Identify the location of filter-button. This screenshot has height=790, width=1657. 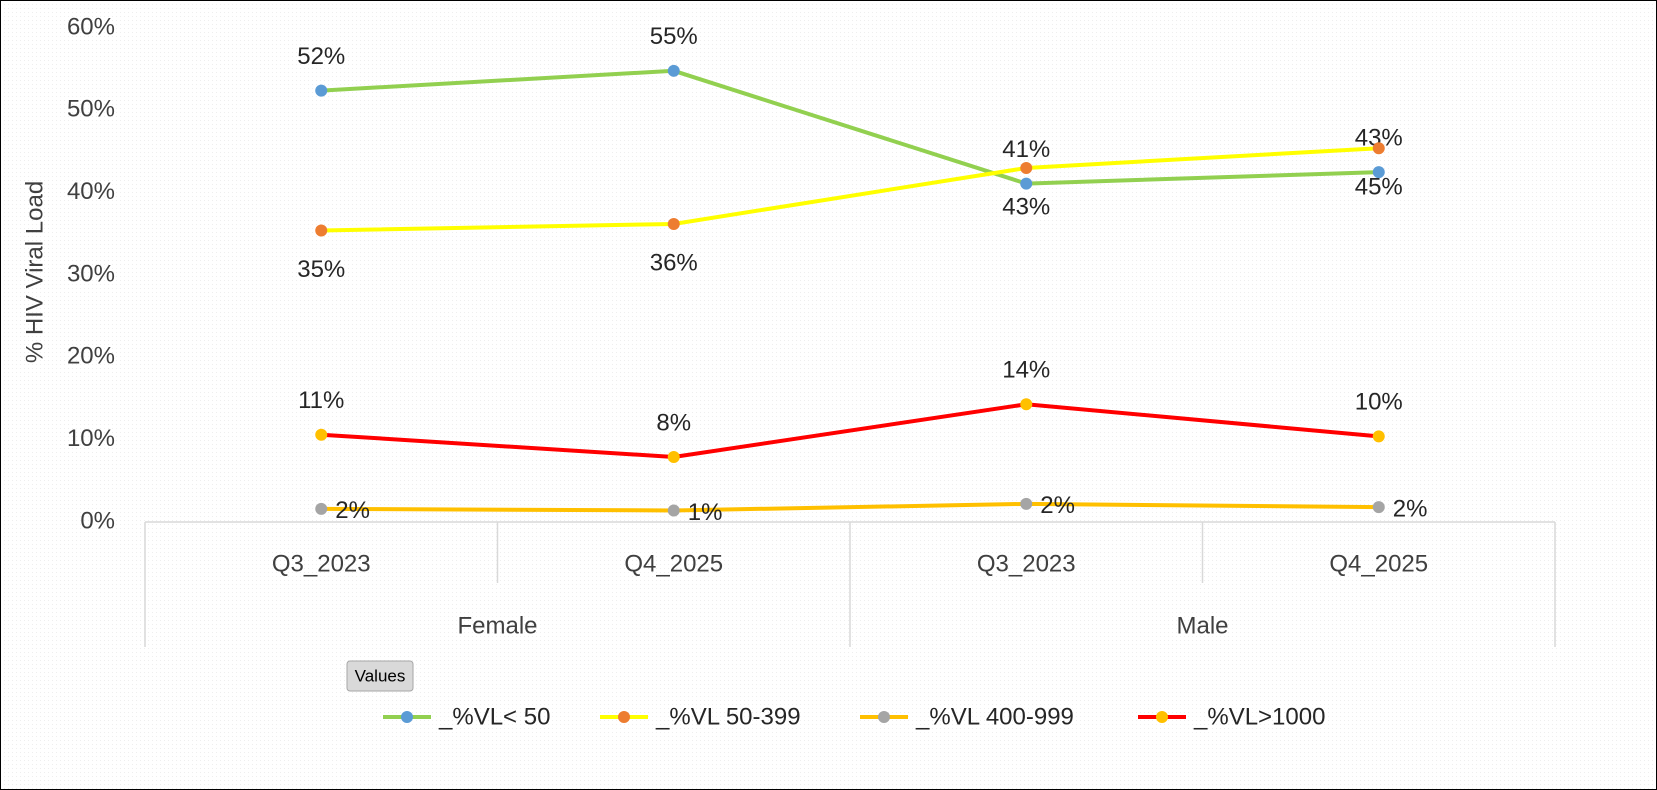
(380, 676).